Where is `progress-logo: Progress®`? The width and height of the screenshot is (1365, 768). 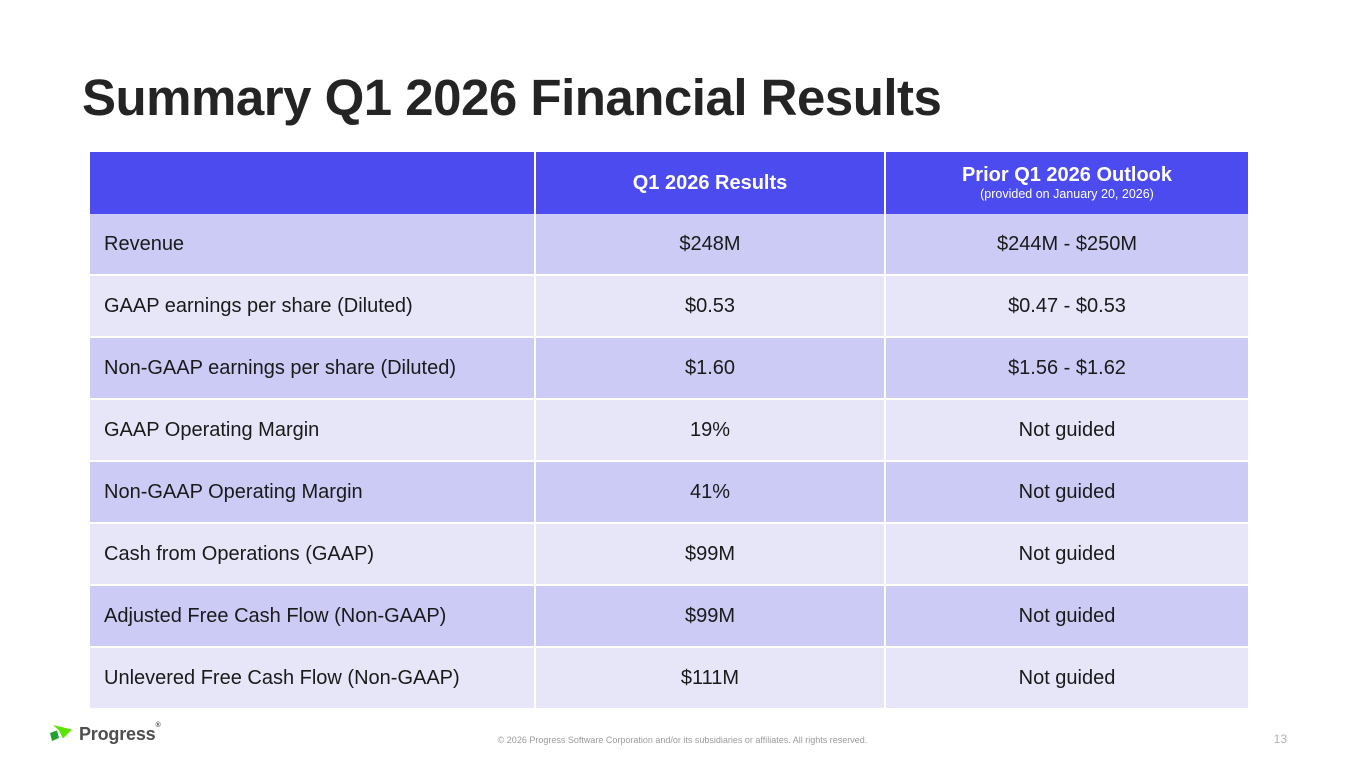 progress-logo: Progress® is located at coordinates (104, 733).